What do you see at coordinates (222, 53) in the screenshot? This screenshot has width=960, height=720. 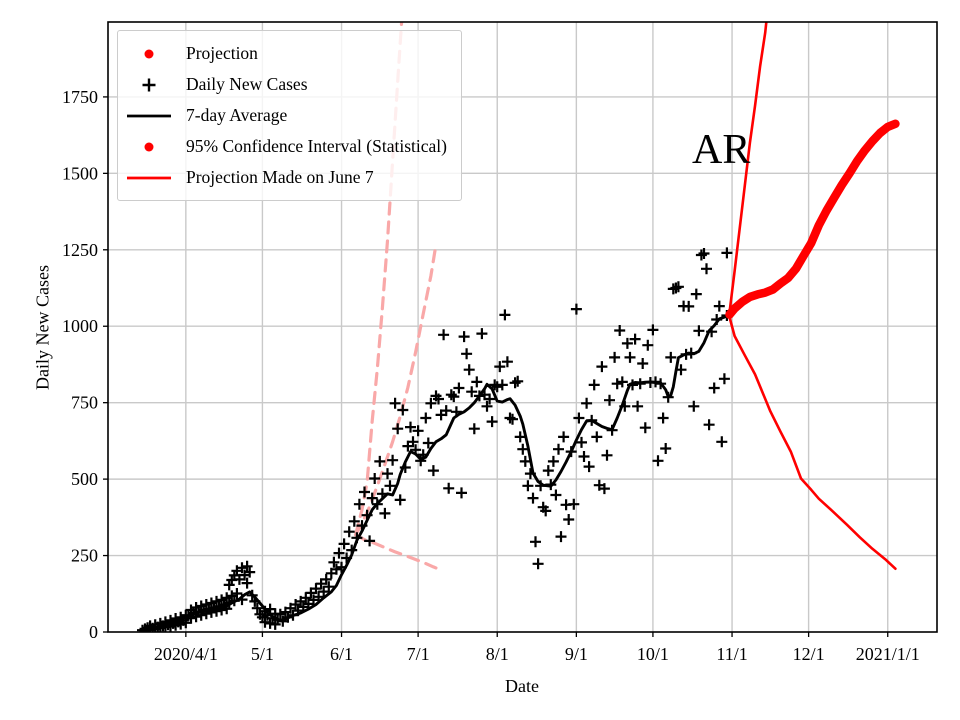 I see `legend-item-label: Projection` at bounding box center [222, 53].